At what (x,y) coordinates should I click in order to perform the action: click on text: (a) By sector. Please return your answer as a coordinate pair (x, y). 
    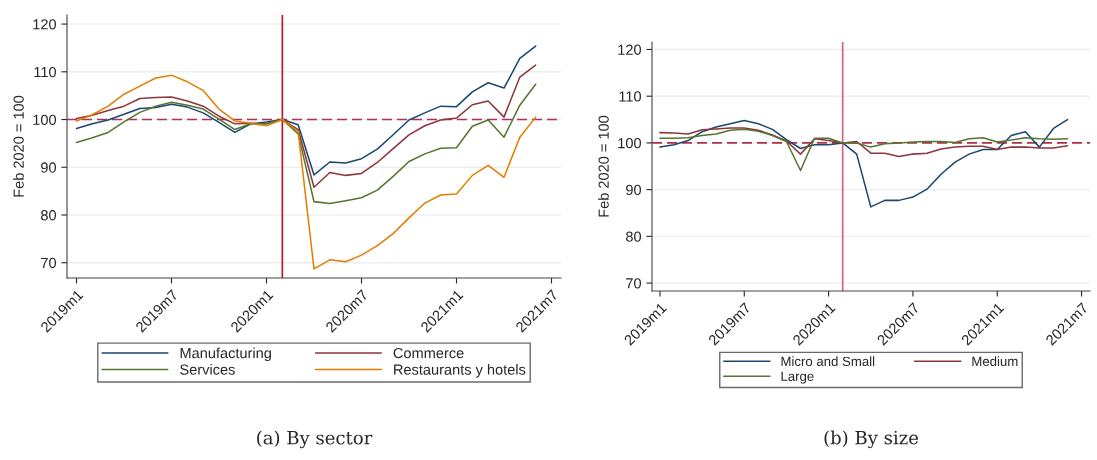
    Looking at the image, I should click on (315, 439).